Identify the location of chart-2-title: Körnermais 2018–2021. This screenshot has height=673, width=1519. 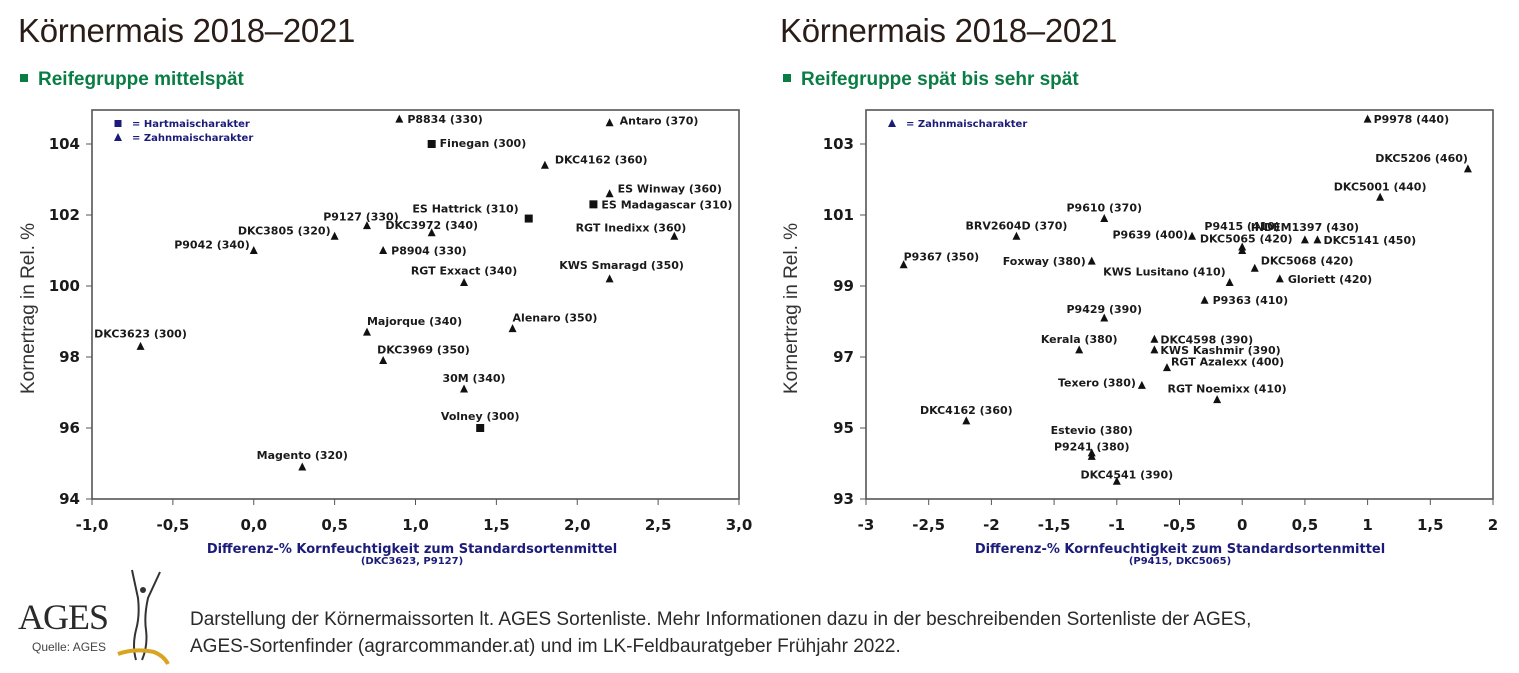
(949, 30).